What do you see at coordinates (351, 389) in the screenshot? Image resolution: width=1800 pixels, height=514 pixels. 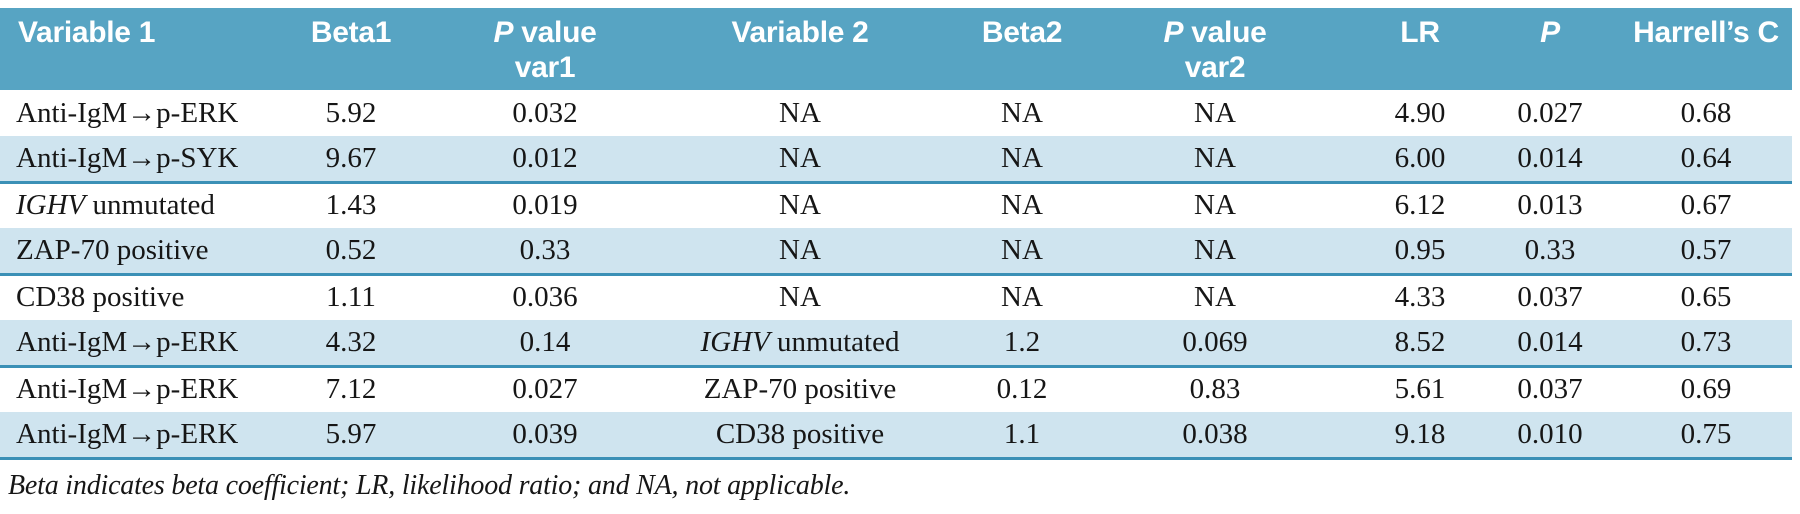 I see `cell-beta1: 7.12` at bounding box center [351, 389].